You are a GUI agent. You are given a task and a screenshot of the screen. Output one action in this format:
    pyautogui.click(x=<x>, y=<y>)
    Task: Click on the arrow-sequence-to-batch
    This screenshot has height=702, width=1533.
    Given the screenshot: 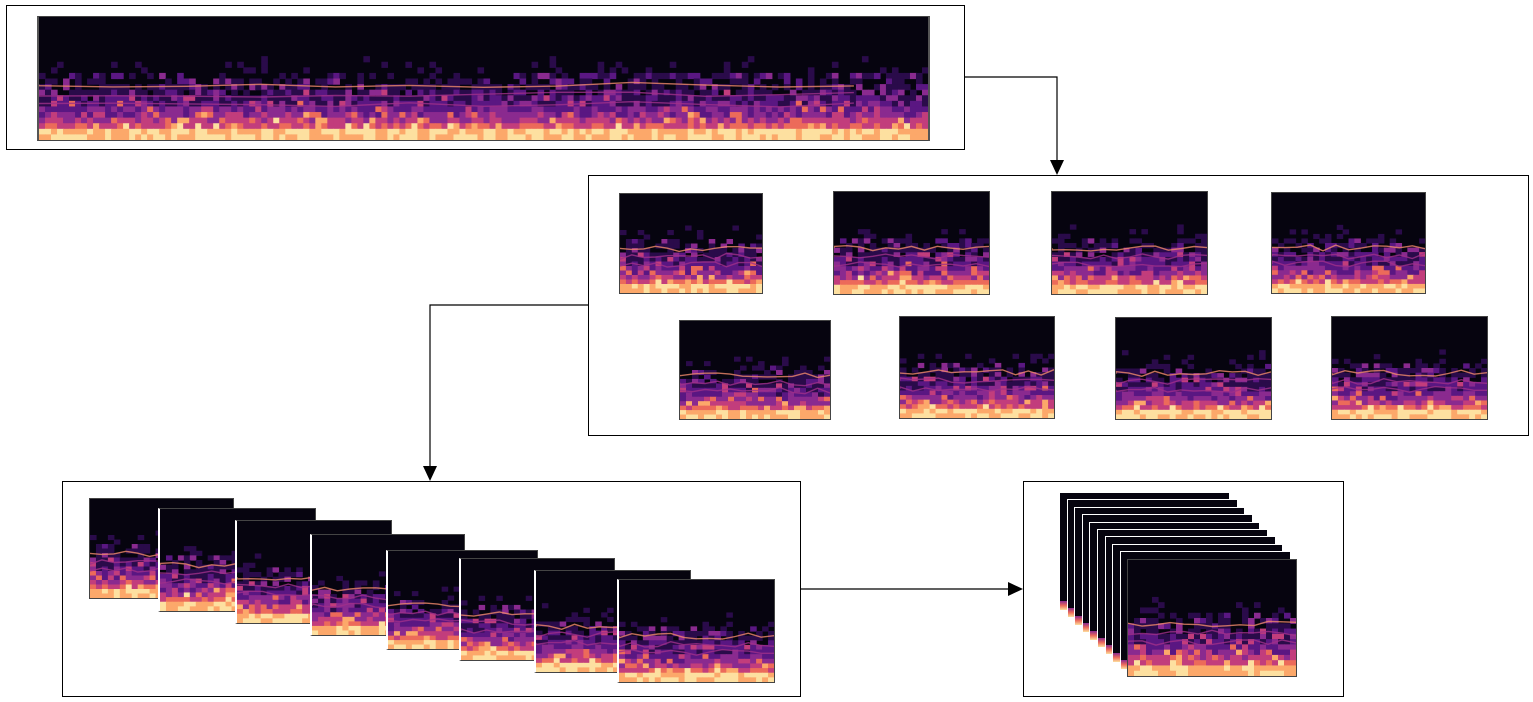 What is the action you would take?
    pyautogui.click(x=912, y=589)
    